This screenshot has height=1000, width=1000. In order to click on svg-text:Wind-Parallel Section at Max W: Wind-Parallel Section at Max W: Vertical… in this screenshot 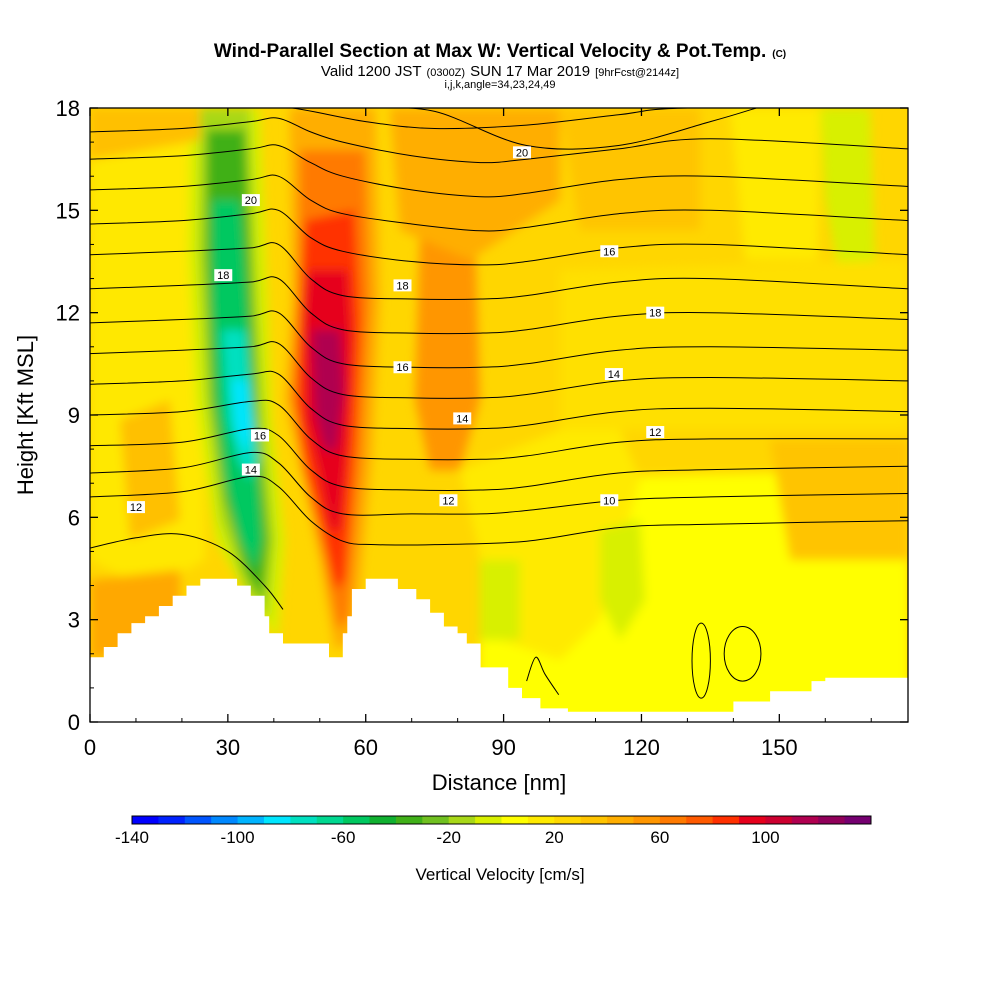, I will do `click(500, 51)`.